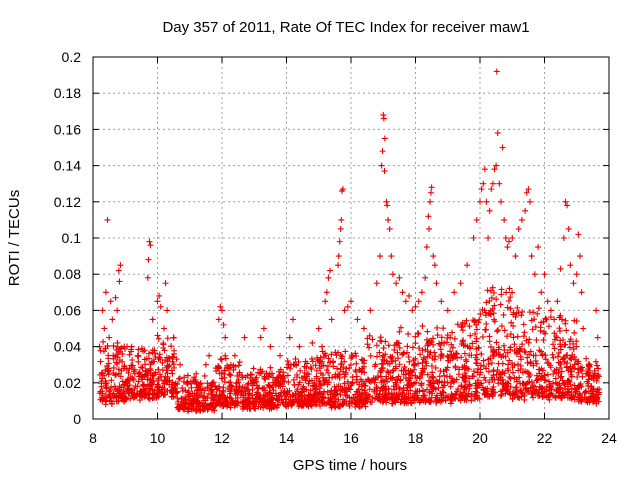 The image size is (640, 480). I want to click on x-axis-title: GPS time / hours, so click(350, 465).